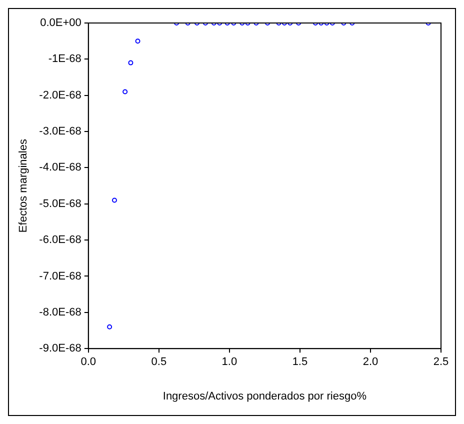  Describe the element at coordinates (60, 276) in the screenshot. I see `y-tick-label: -7.0E-68` at that location.